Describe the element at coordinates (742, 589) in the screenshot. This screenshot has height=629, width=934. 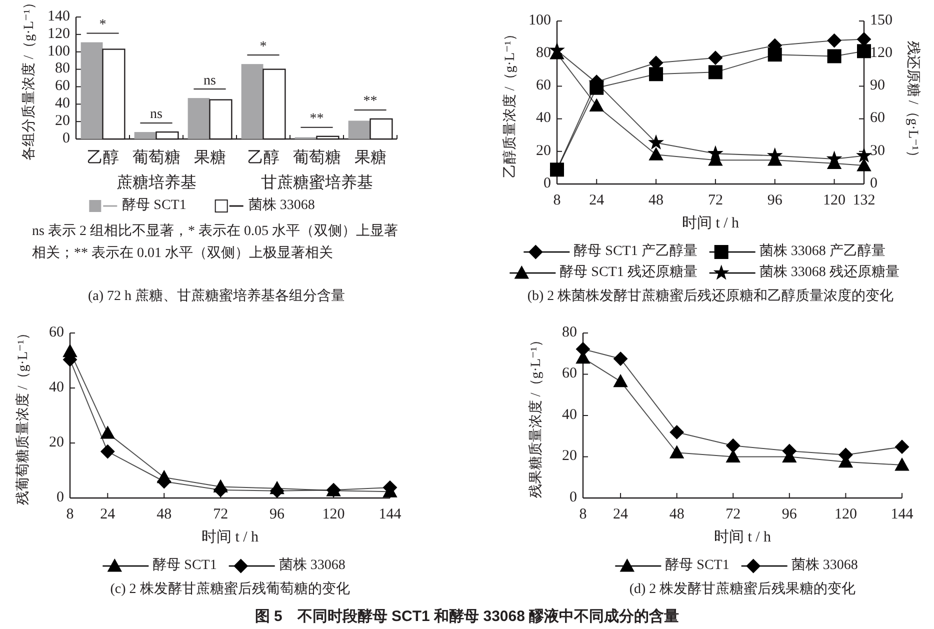
I see `text: (d) 2 株发酵甘蔗糖蜜后残果糖的变化` at that location.